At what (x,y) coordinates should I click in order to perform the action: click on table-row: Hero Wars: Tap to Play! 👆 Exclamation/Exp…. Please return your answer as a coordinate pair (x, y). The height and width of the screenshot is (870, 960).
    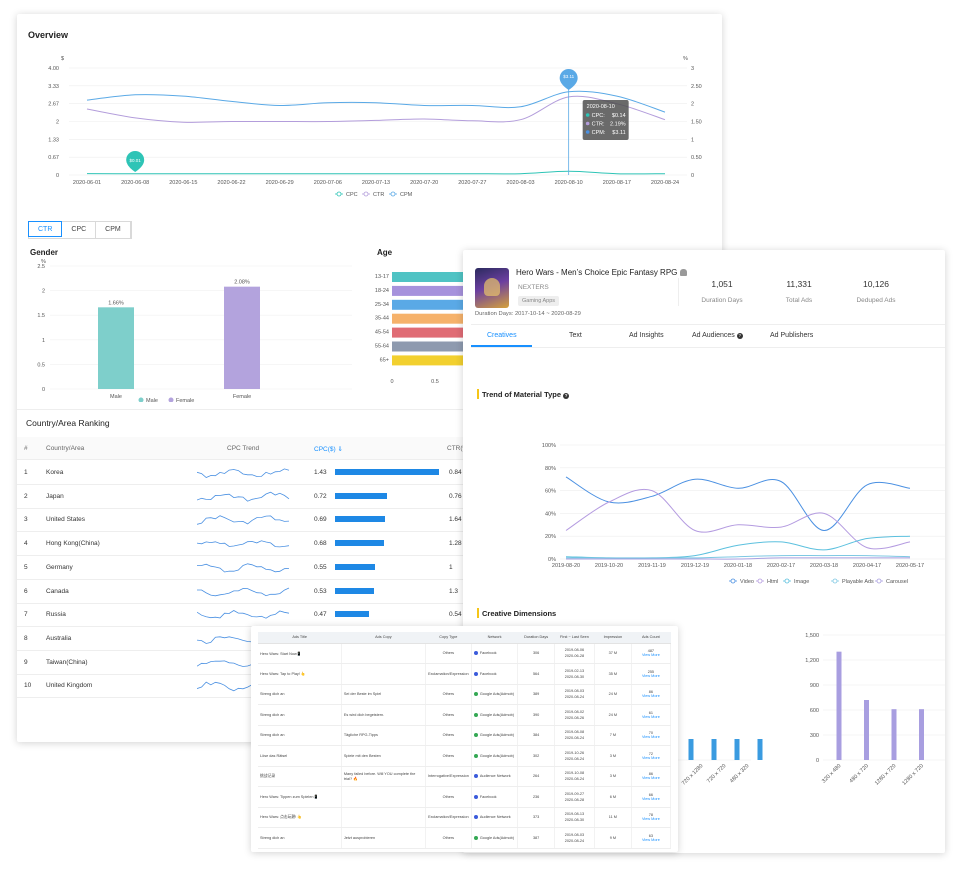
    Looking at the image, I should click on (465, 674).